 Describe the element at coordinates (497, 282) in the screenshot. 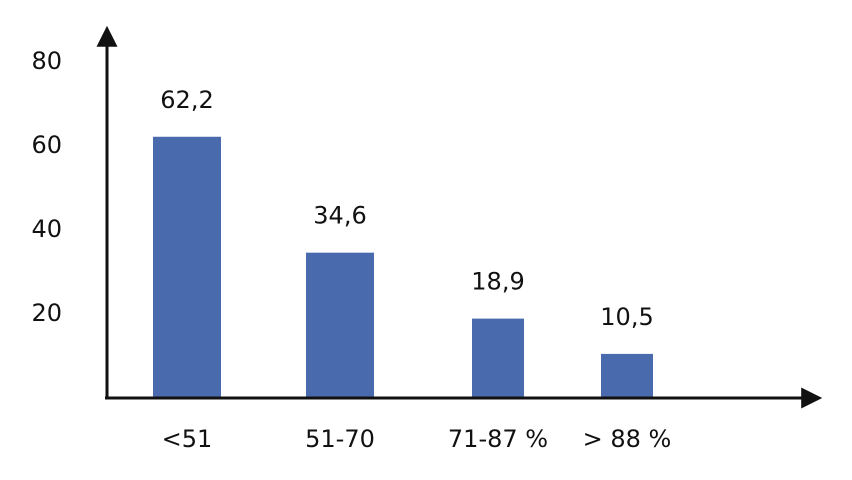

I see `data-label: 18,9` at that location.